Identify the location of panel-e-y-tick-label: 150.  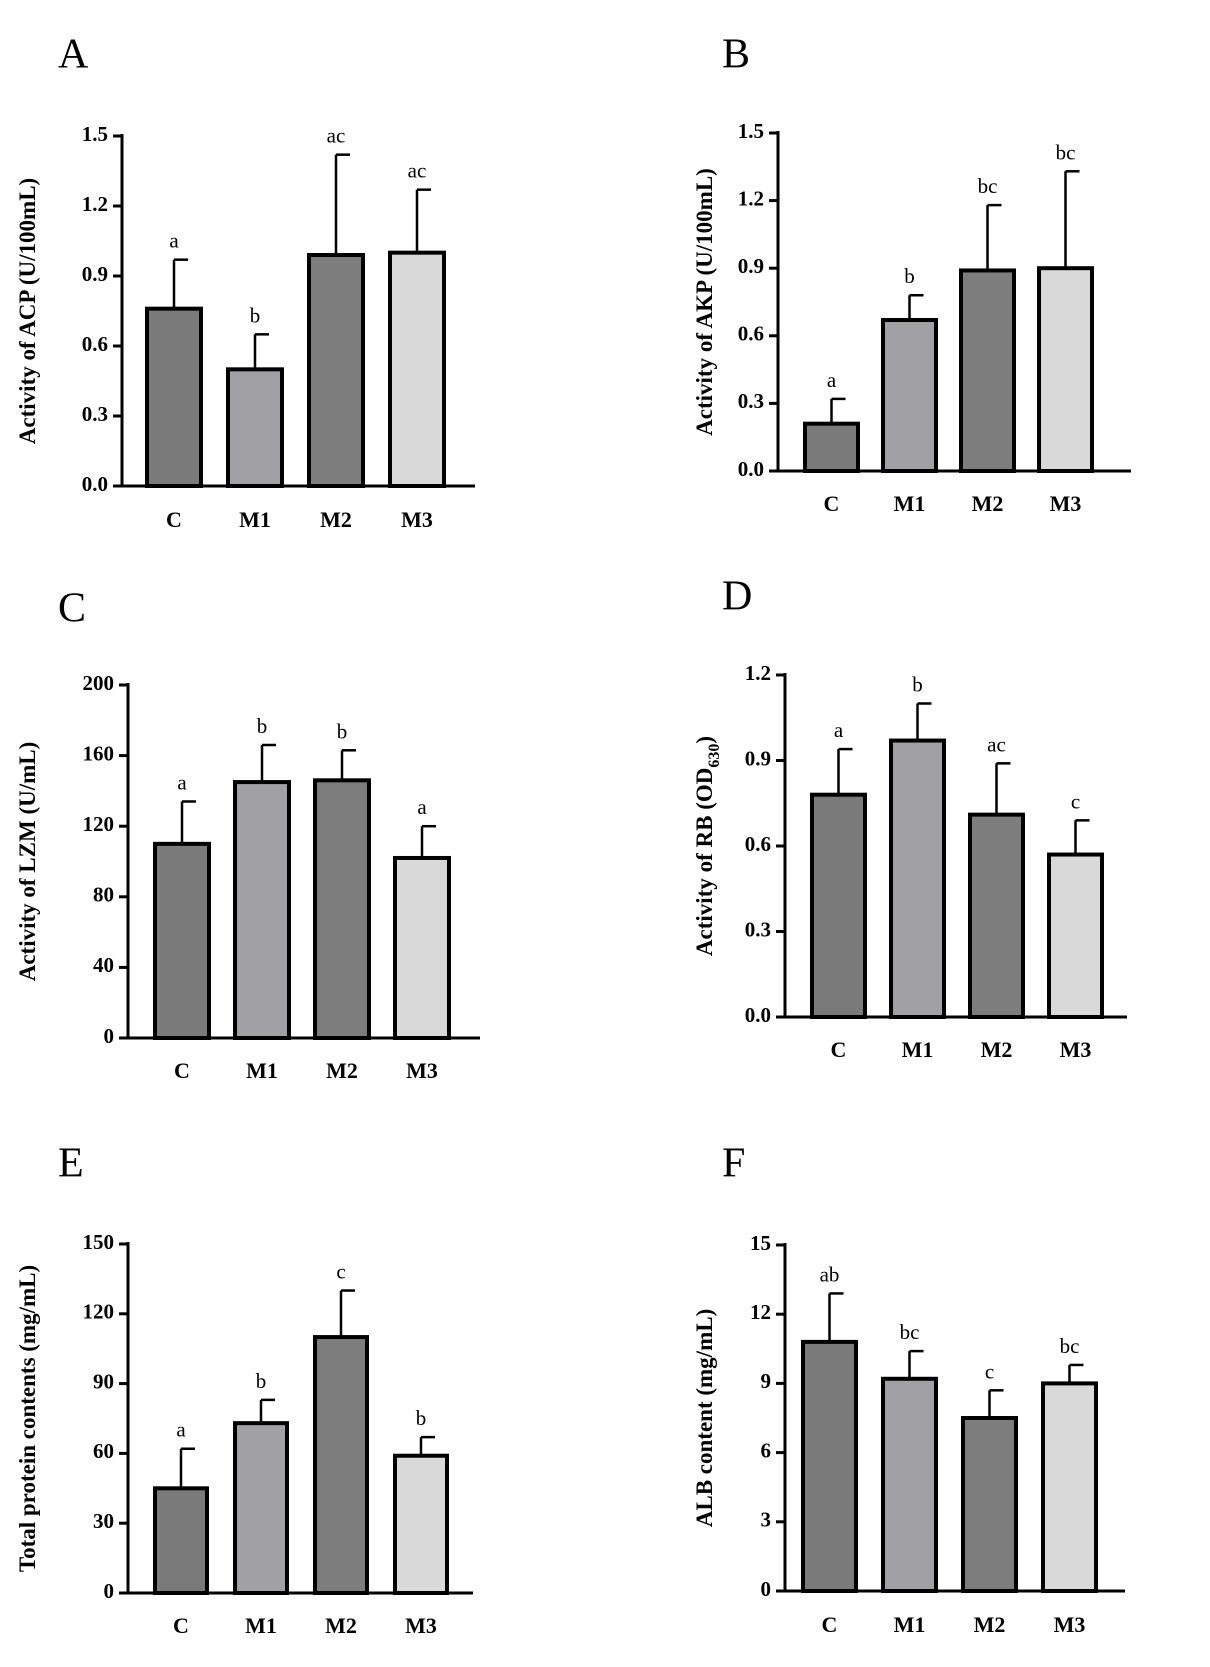
(99, 1242).